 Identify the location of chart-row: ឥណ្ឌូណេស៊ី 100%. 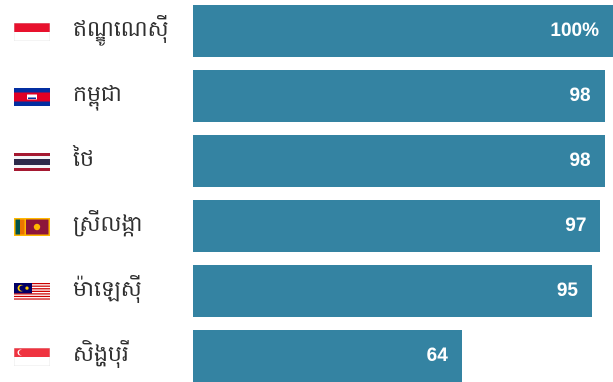
(306, 31).